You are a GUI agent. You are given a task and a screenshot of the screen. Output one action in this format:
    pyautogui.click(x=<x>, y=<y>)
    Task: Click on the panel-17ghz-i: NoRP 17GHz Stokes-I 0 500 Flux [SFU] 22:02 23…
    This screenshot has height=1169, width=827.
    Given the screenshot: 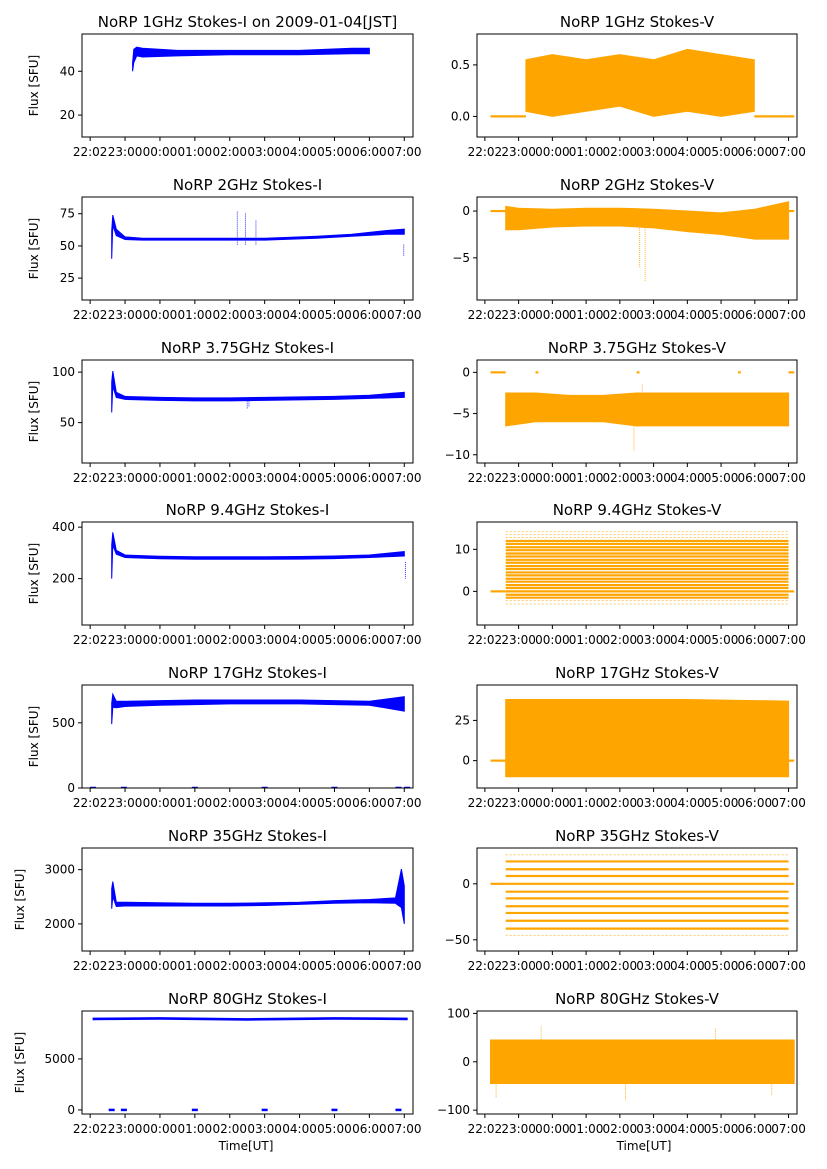 What is the action you would take?
    pyautogui.click(x=224, y=737)
    